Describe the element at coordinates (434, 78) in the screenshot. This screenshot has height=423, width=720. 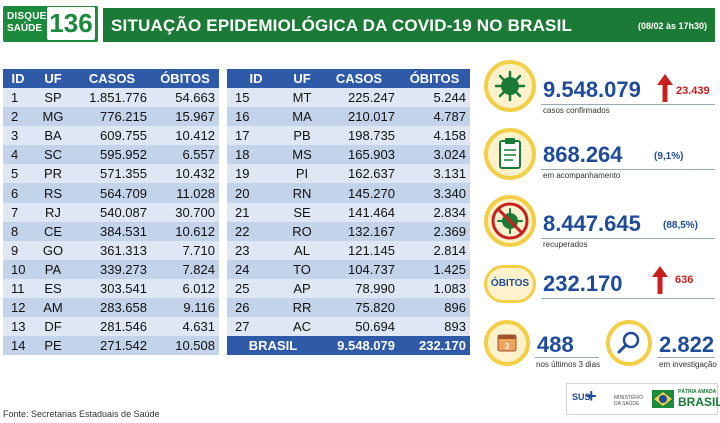
I see `col-header-deaths: ÓBITOS` at that location.